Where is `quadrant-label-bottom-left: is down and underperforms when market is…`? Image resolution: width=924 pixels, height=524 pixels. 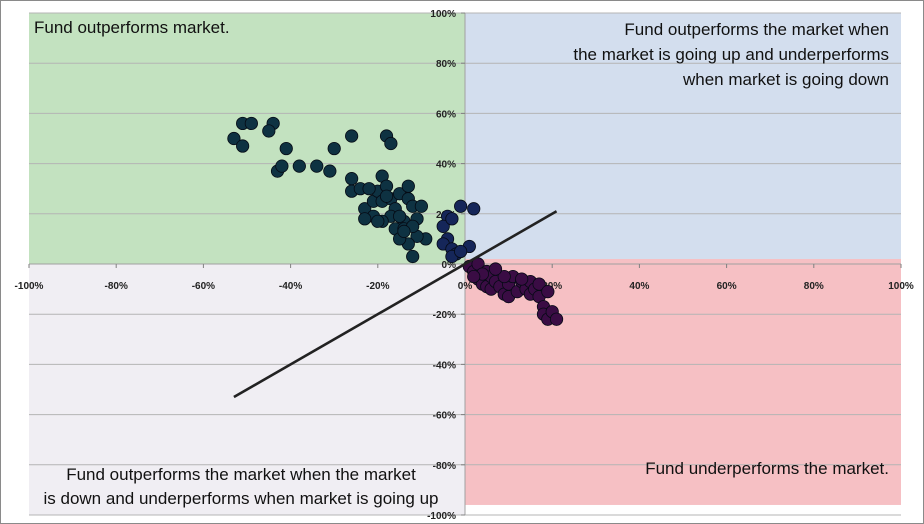
quadrant-label-bottom-left: is down and underperforms when market is… is located at coordinates (241, 498).